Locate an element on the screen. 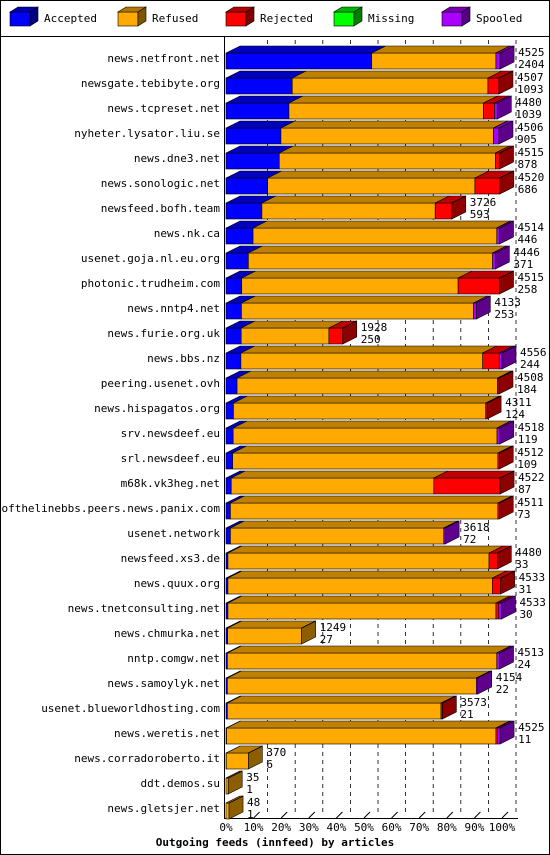 This screenshot has height=855, width=550. offered-label: 3618 is located at coordinates (476, 527).